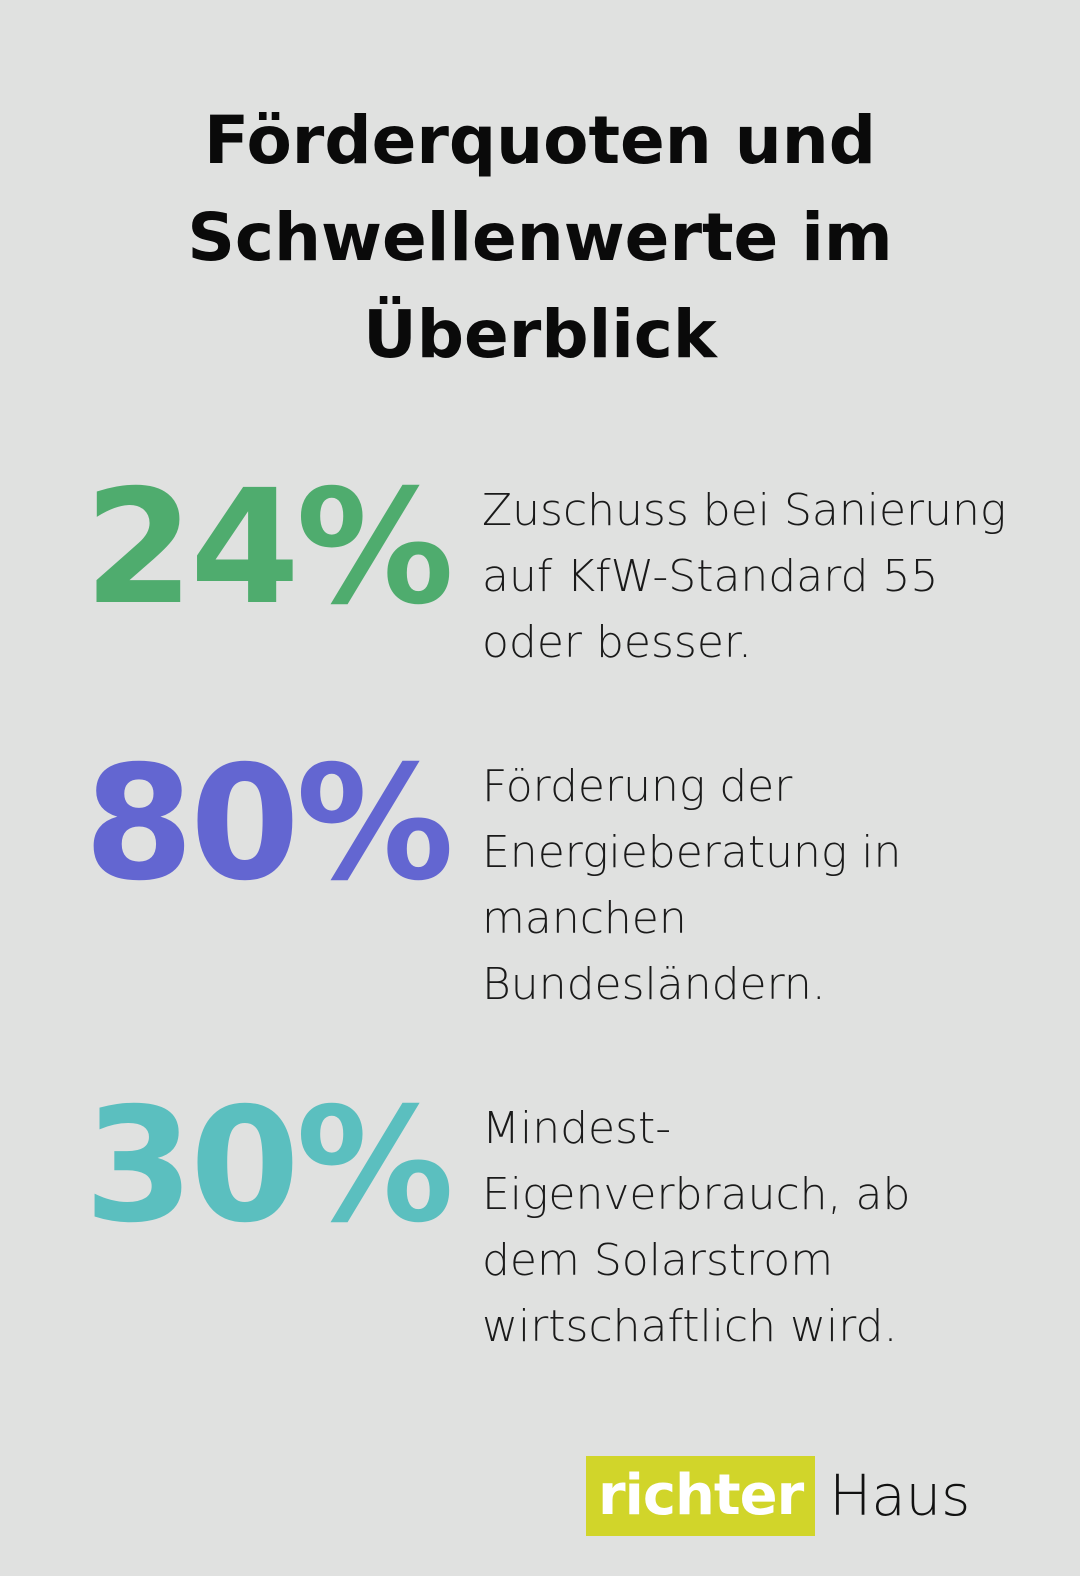  I want to click on desc-line: Eigenverbrauch, ab, so click(696, 1194).